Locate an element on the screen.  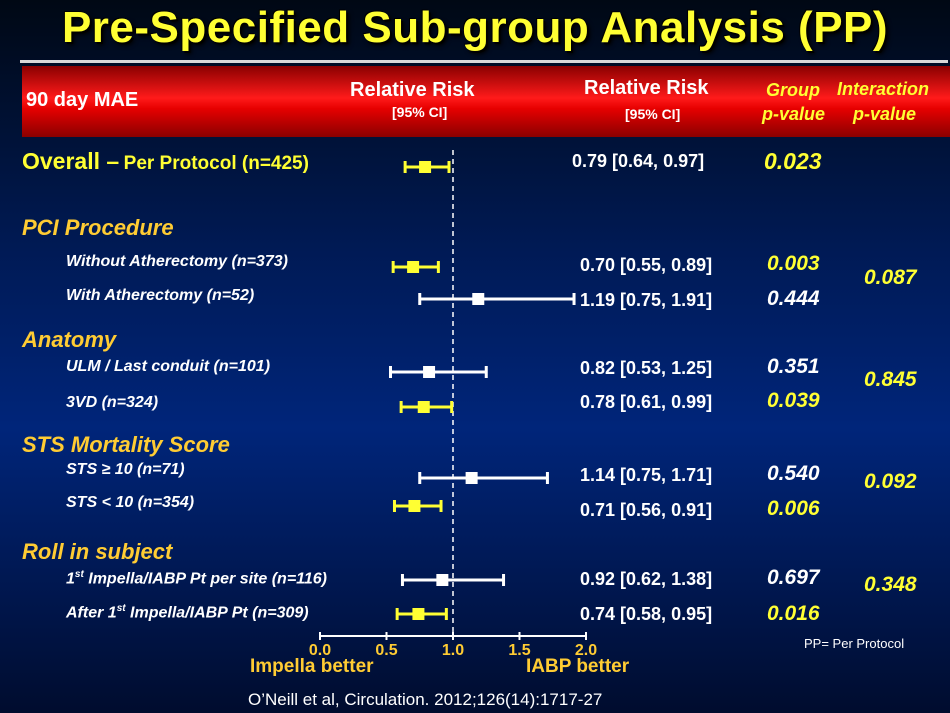
row-ci: 0.70 [0.55, 0.89] is located at coordinates (646, 265).